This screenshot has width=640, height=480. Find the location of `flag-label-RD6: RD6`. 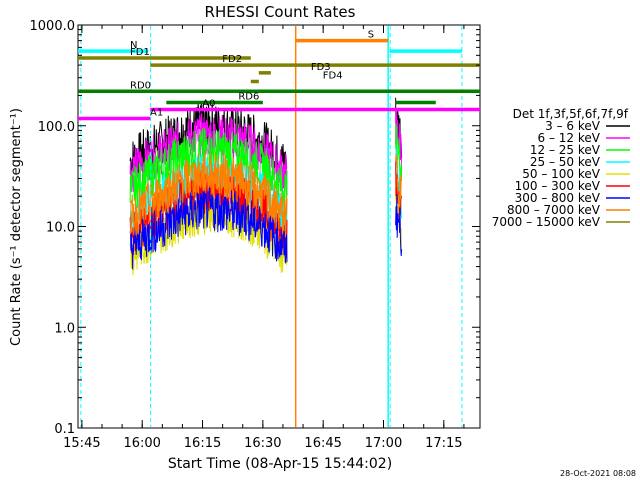

flag-label-RD6: RD6 is located at coordinates (248, 97).